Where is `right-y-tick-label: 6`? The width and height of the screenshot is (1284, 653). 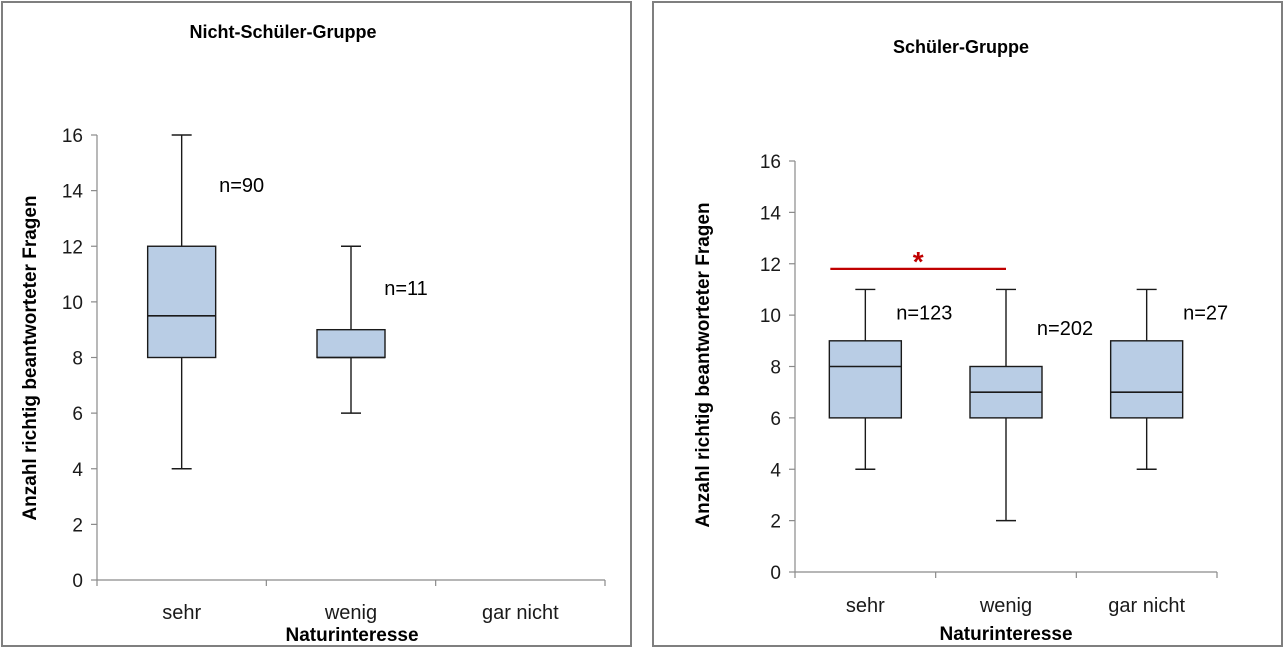 right-y-tick-label: 6 is located at coordinates (775, 419).